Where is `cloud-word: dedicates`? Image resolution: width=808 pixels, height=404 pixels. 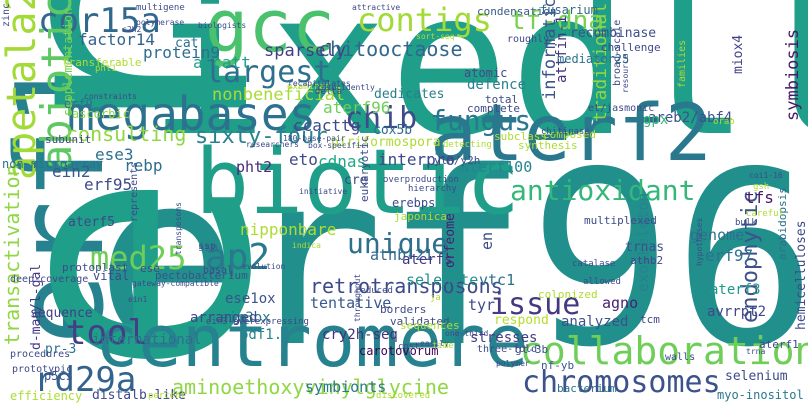 cloud-word: dedicates is located at coordinates (409, 94).